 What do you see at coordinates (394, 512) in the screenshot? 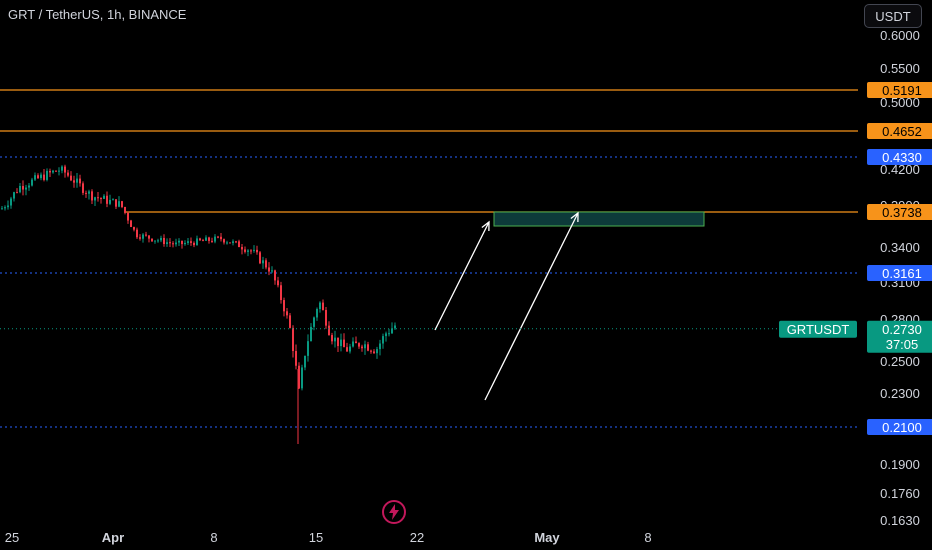
I see `tradingview-logo-icon` at bounding box center [394, 512].